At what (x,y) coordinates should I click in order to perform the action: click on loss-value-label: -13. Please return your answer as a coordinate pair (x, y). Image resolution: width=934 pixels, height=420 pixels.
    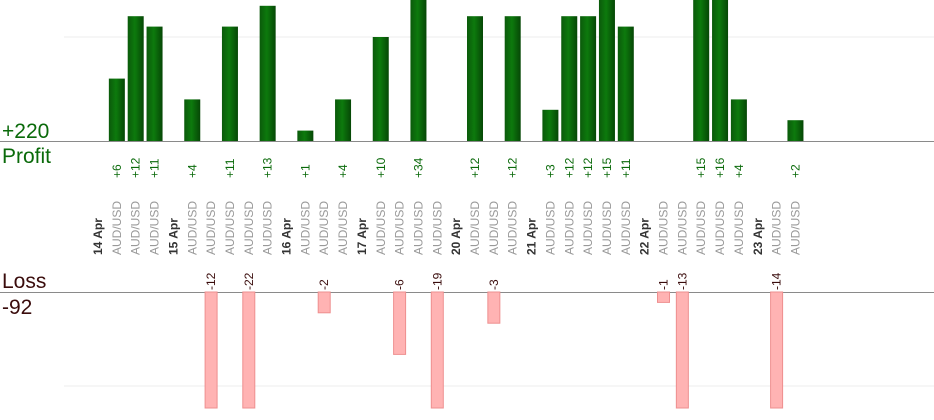
    Looking at the image, I should click on (682, 281).